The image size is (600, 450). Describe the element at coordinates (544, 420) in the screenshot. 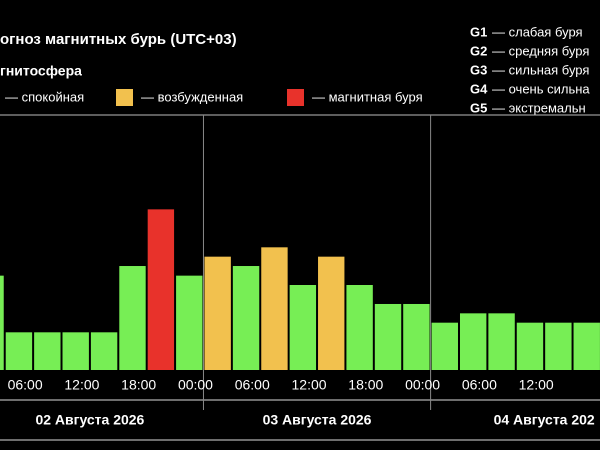

I see `date-label: 04 Августа 202` at that location.